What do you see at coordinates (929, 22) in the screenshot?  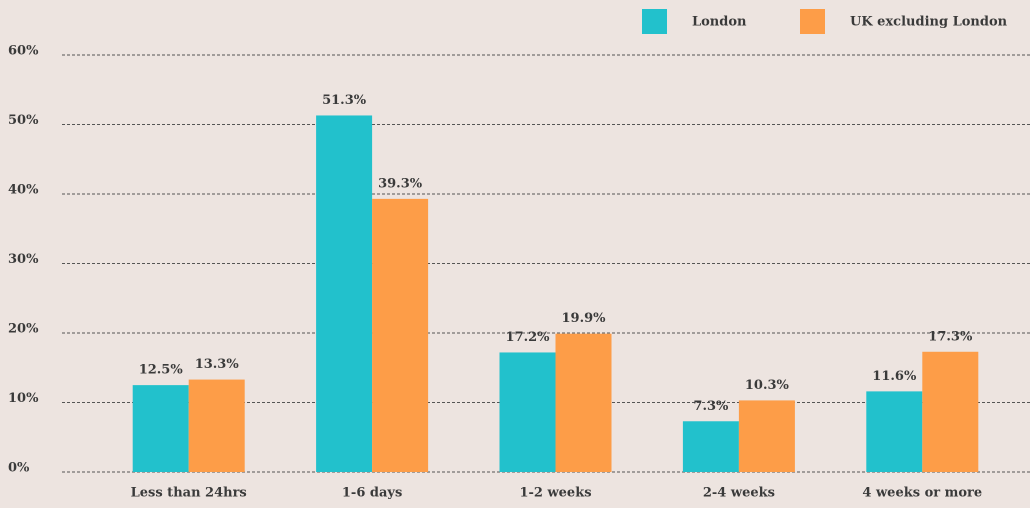 I see `legend-label: UK excluding London` at bounding box center [929, 22].